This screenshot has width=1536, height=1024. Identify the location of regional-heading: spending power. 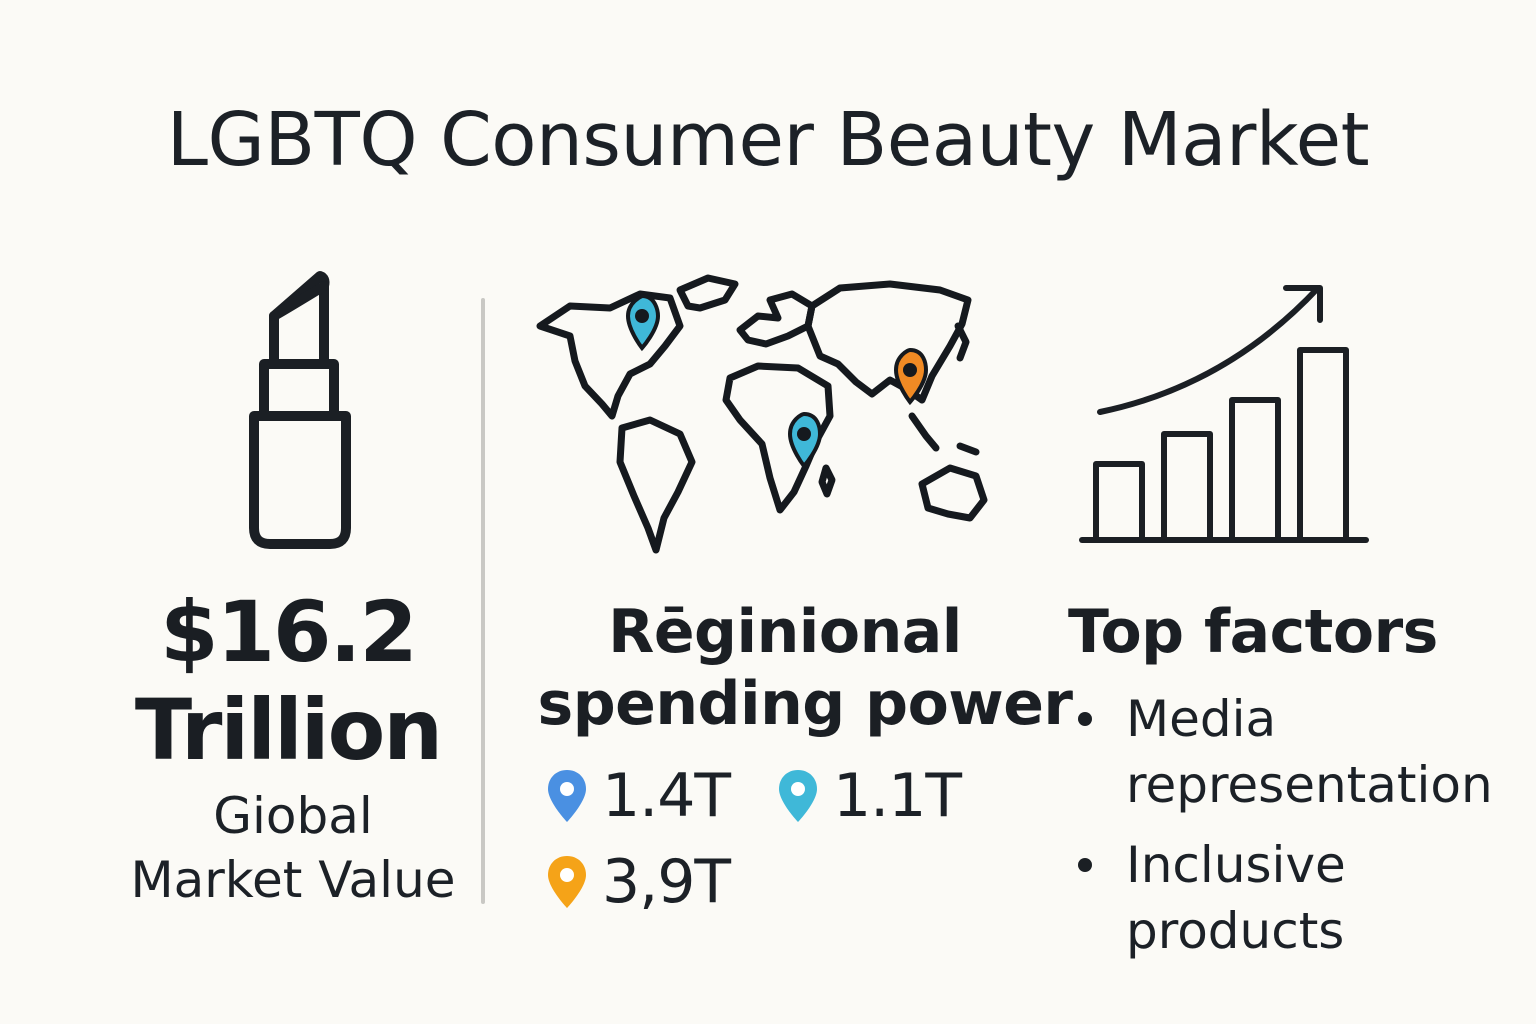
(805, 704).